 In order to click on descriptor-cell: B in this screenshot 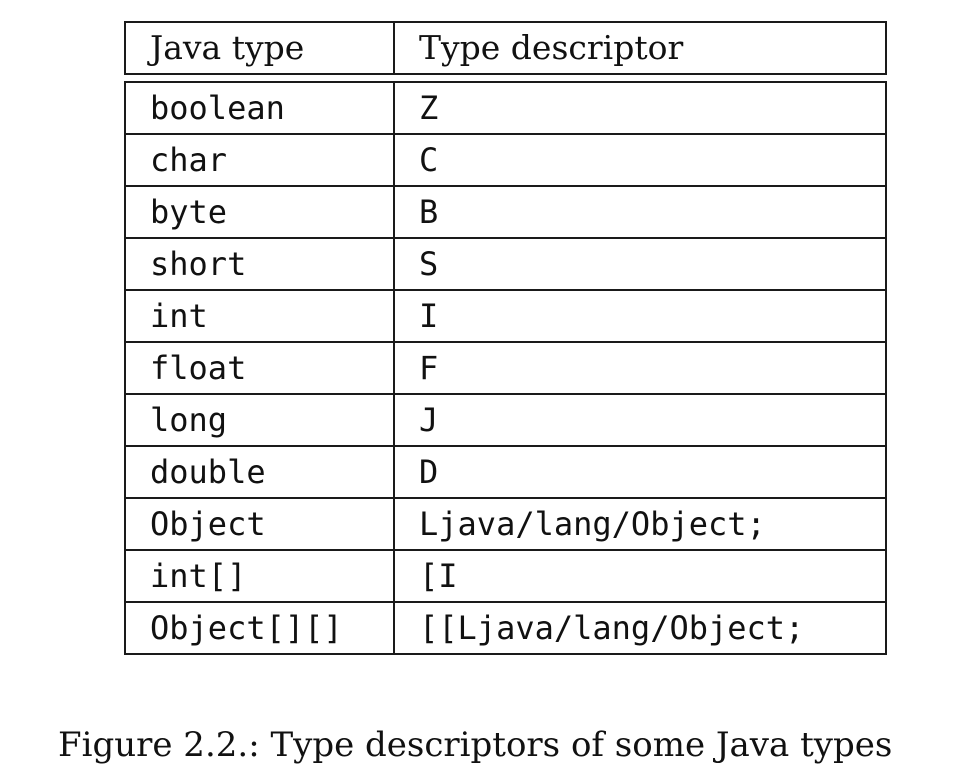, I will do `click(640, 212)`.